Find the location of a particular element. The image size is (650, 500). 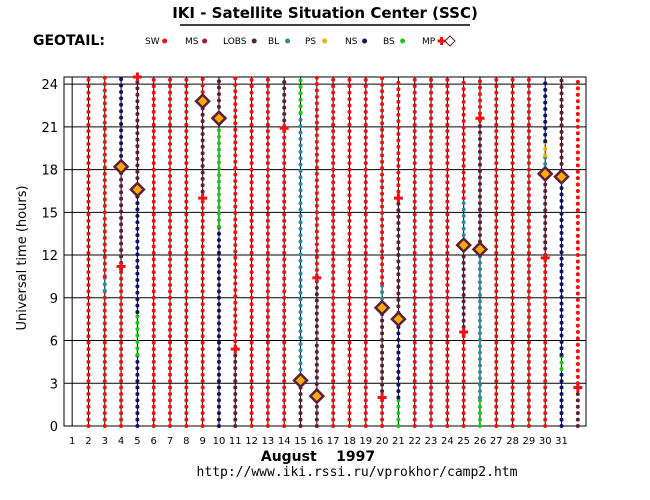

y-tick-label: 12 is located at coordinates (49, 256).